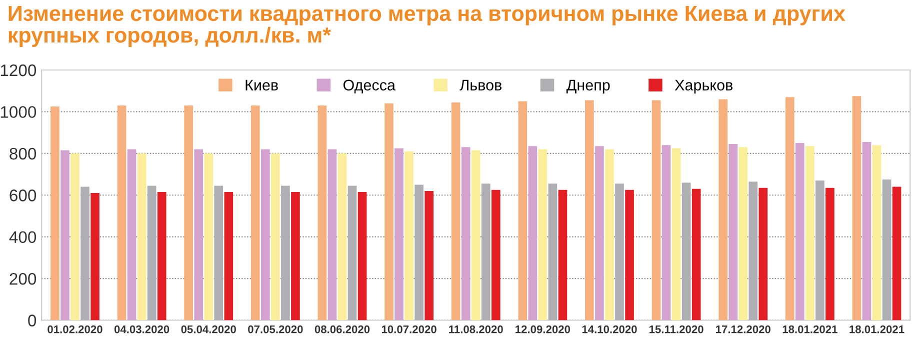 This screenshot has height=350, width=924. What do you see at coordinates (703, 87) in the screenshot?
I see `legend-label: Харьков` at bounding box center [703, 87].